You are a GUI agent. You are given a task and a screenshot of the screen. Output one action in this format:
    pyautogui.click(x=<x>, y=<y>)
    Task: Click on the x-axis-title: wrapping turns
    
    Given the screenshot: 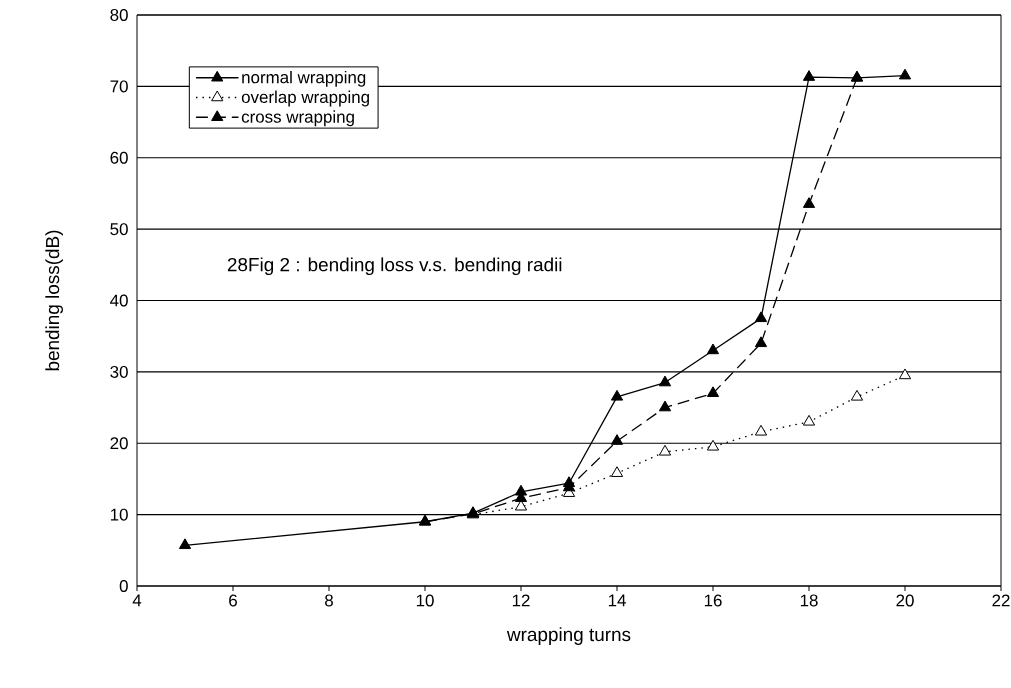 What is the action you would take?
    pyautogui.click(x=568, y=636)
    